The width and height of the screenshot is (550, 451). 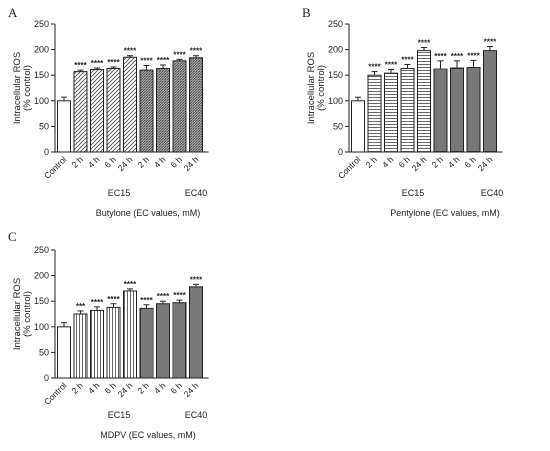 What do you see at coordinates (12, 236) in the screenshot?
I see `panel-label: C` at bounding box center [12, 236].